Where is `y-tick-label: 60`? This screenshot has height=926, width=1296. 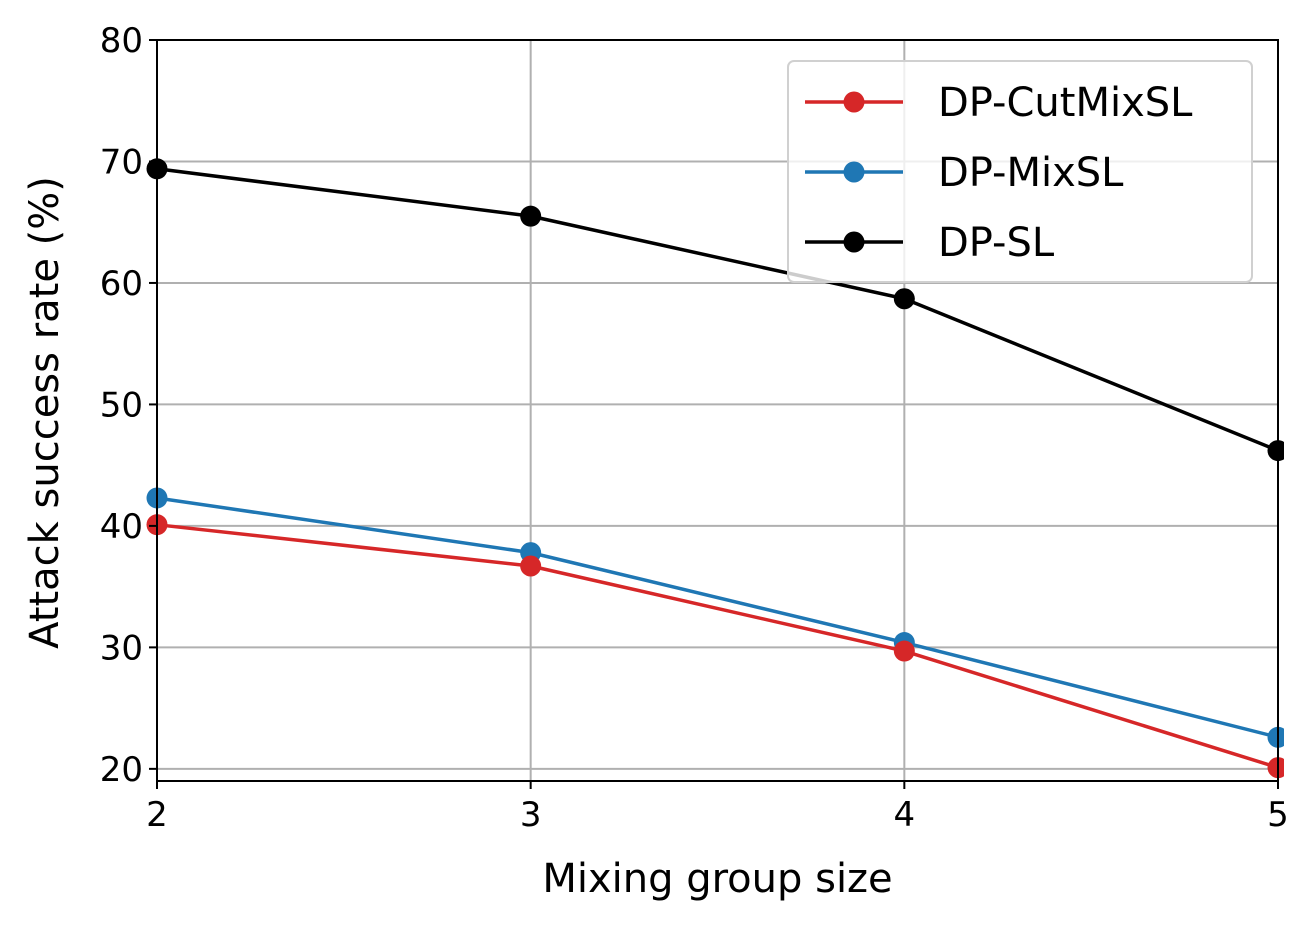 y-tick-label: 60 is located at coordinates (121, 284).